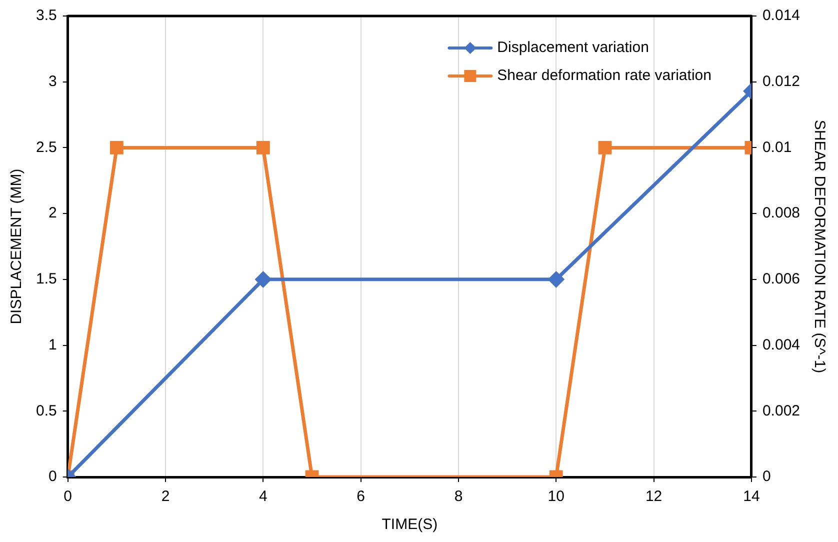 Image resolution: width=838 pixels, height=542 pixels. I want to click on y-tick-label: 0.5, so click(46, 411).